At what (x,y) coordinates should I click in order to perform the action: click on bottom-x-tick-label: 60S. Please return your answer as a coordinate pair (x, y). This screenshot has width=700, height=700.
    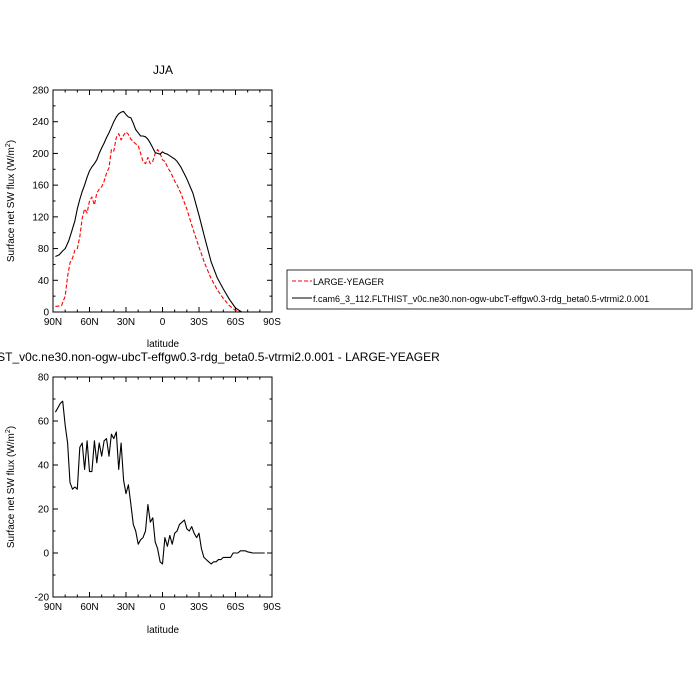
    Looking at the image, I should click on (236, 607).